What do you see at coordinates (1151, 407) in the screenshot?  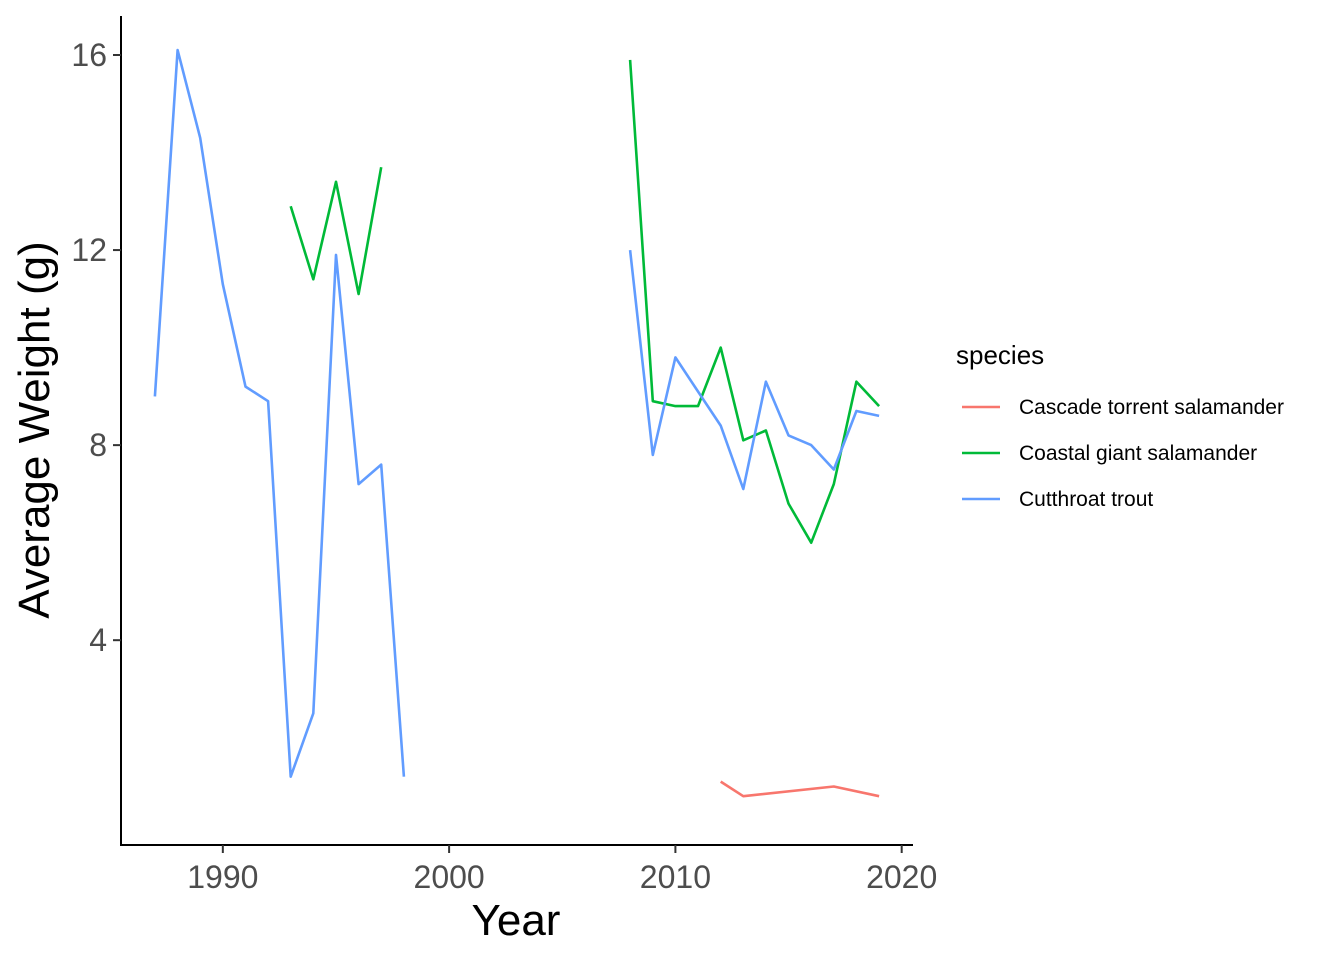 I see `legend-label-cascade-torrent-salamander: Cascade torrent salamander` at bounding box center [1151, 407].